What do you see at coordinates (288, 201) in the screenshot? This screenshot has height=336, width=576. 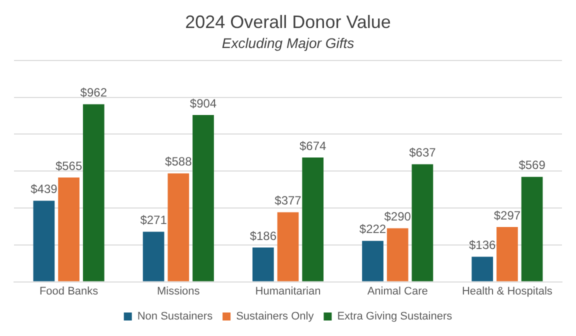 I see `data-label: $377` at bounding box center [288, 201].